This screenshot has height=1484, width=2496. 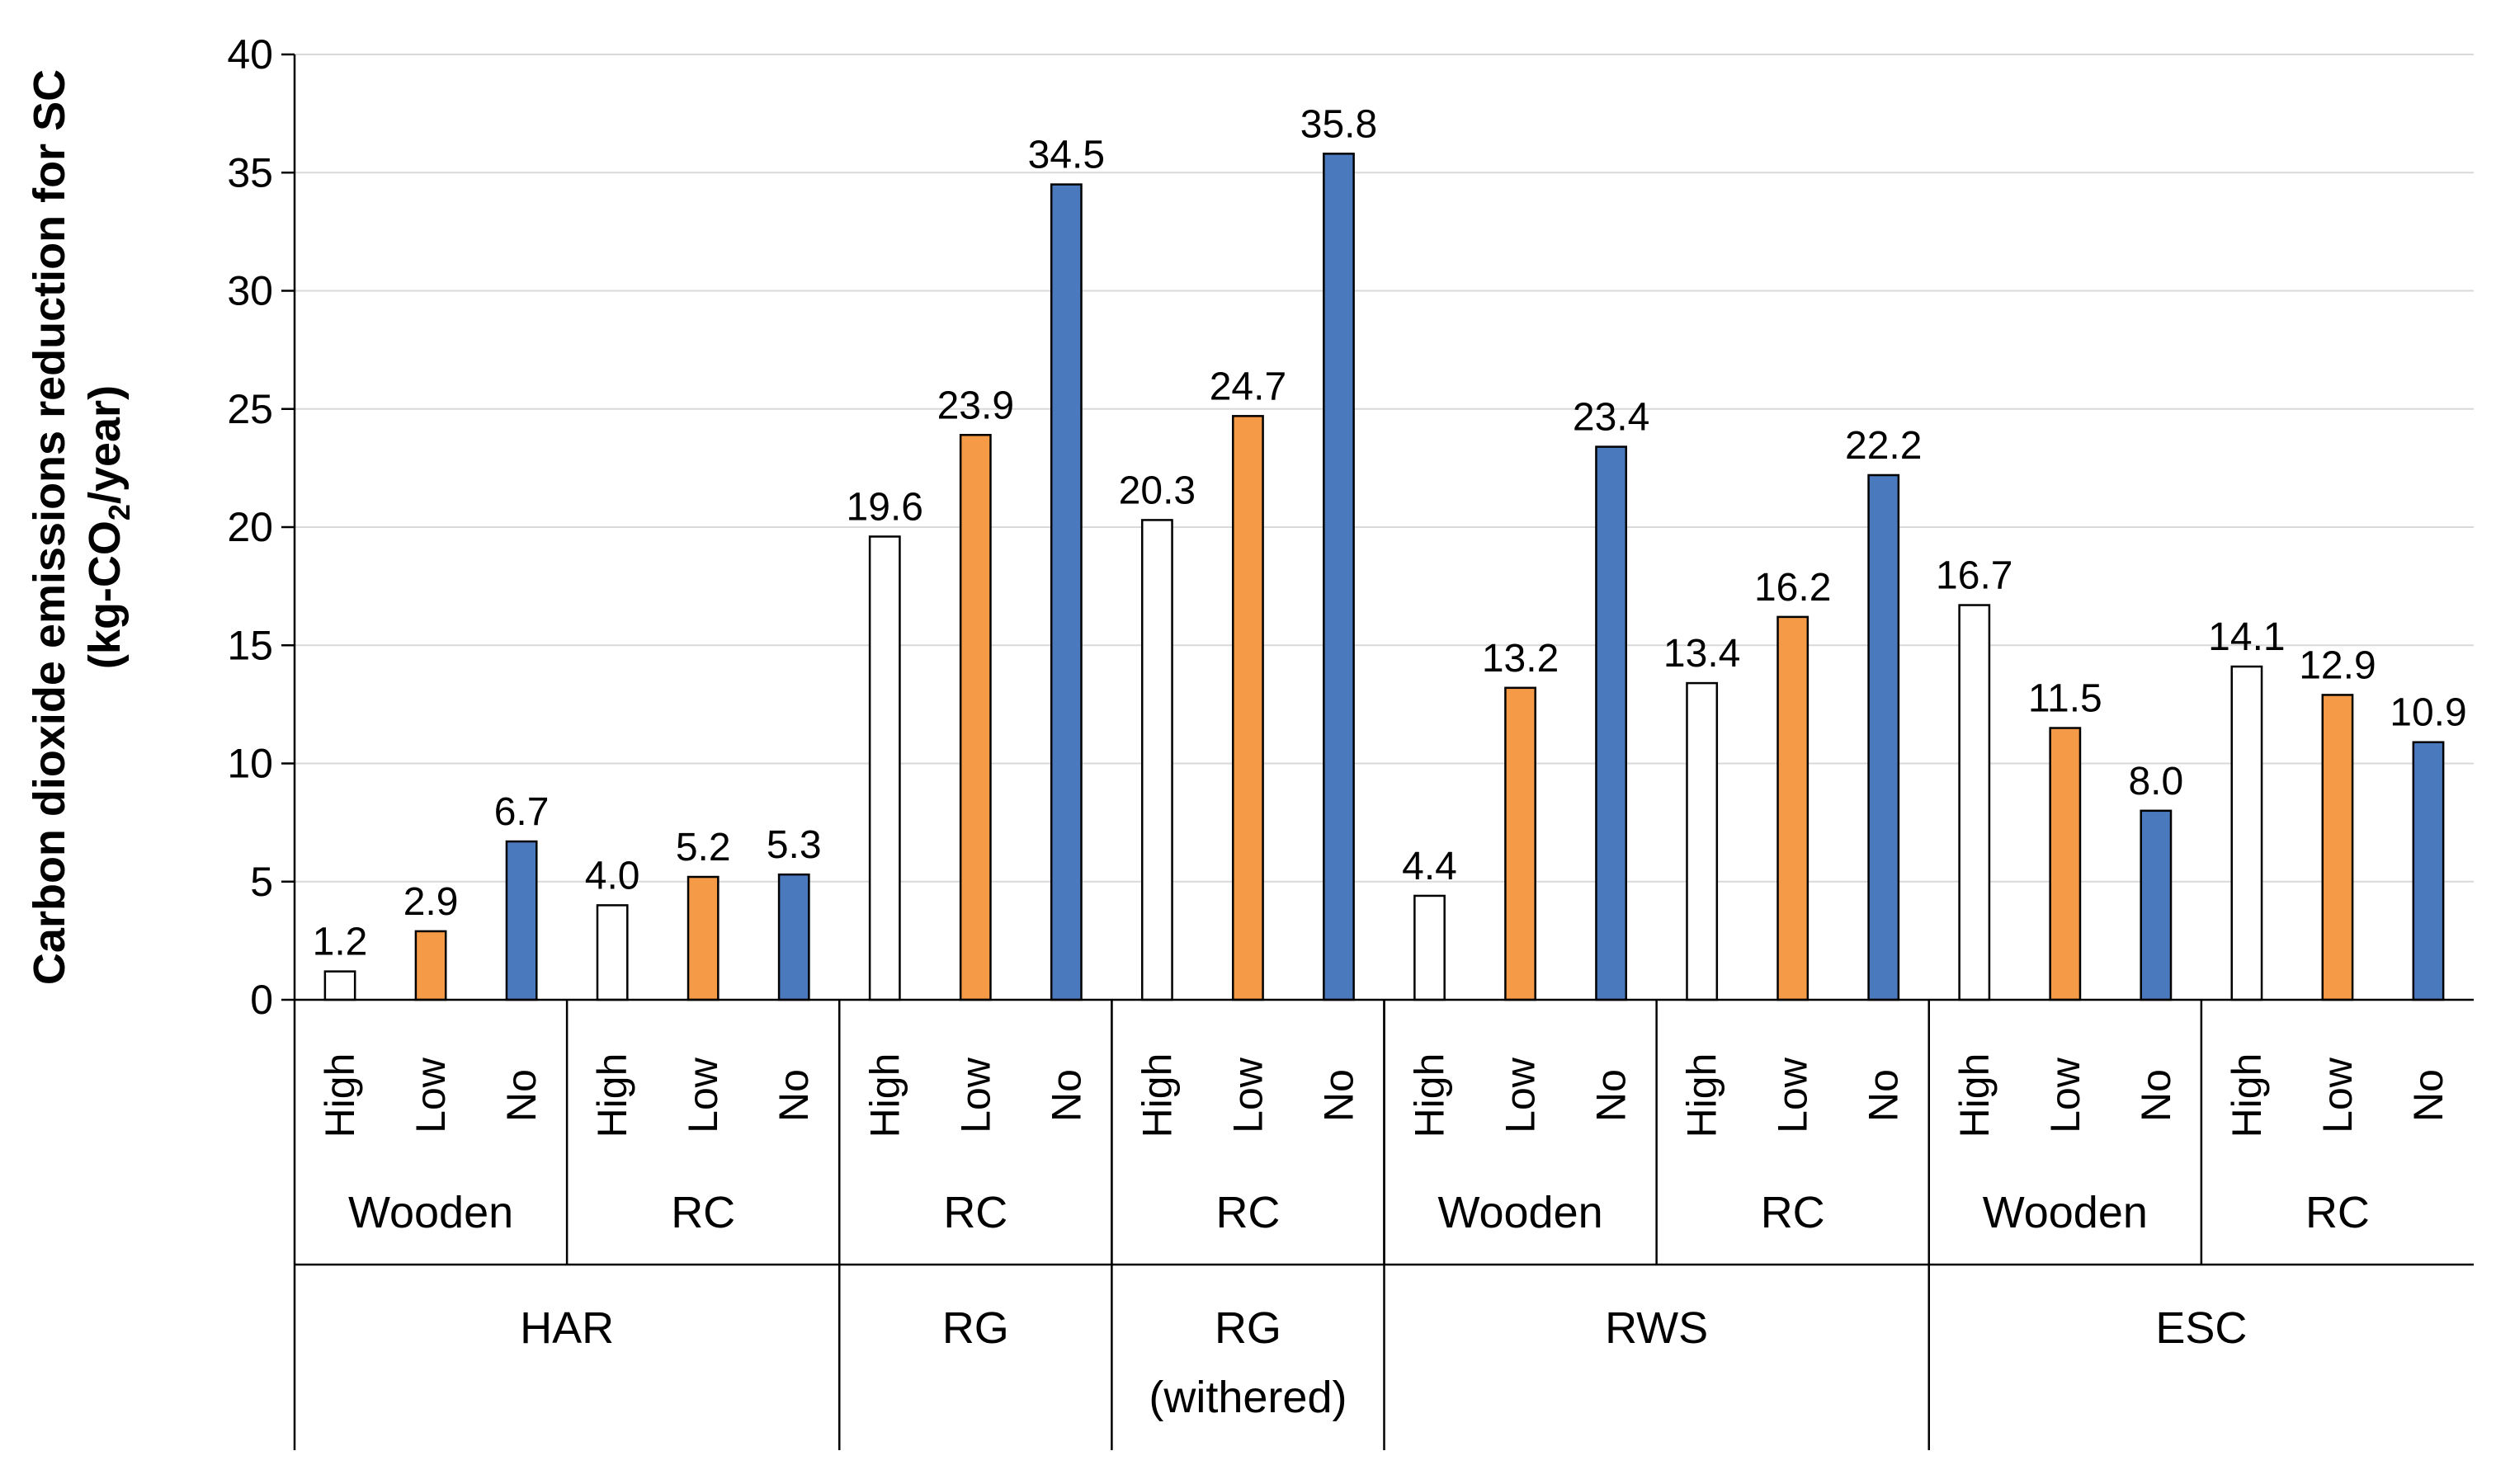 I want to click on data-label: 1.2, so click(x=340, y=942).